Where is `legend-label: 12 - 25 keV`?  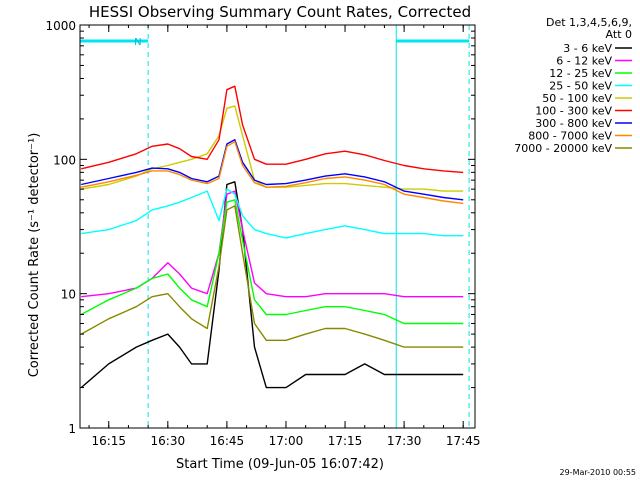
legend-label: 12 - 25 keV is located at coordinates (580, 73).